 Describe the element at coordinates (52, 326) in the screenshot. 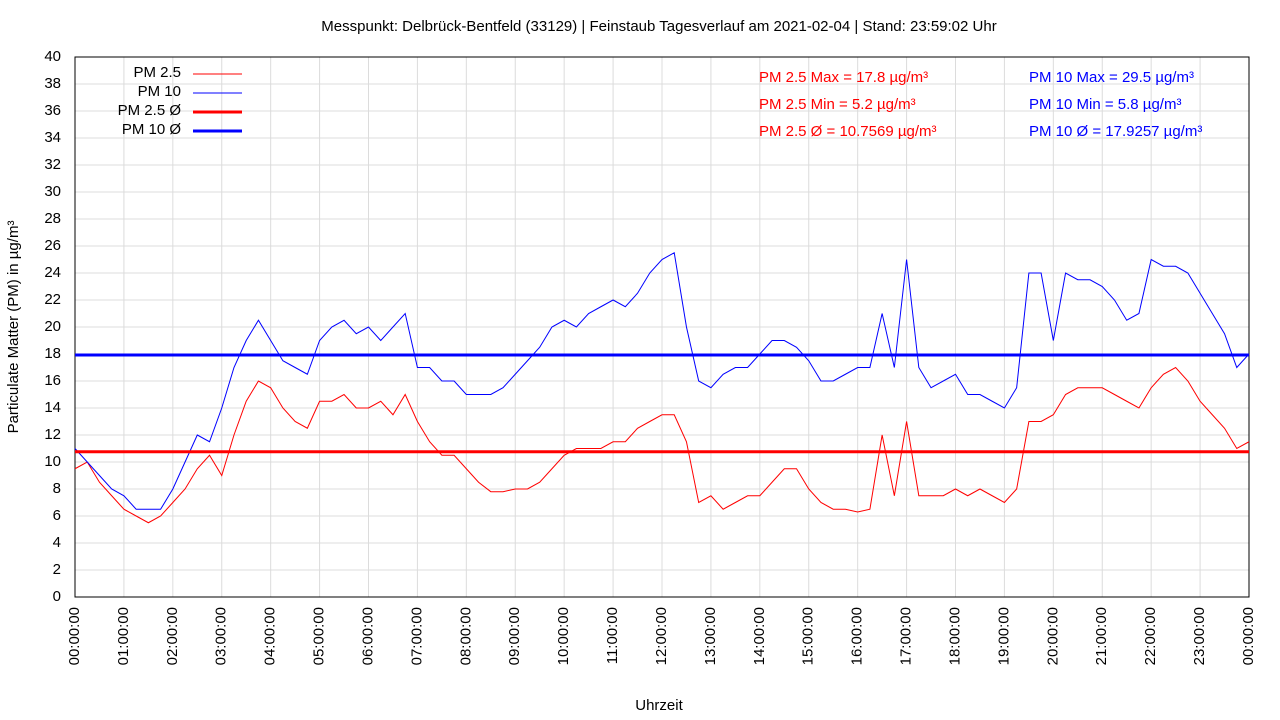

I see `y-tick-label: 20` at that location.